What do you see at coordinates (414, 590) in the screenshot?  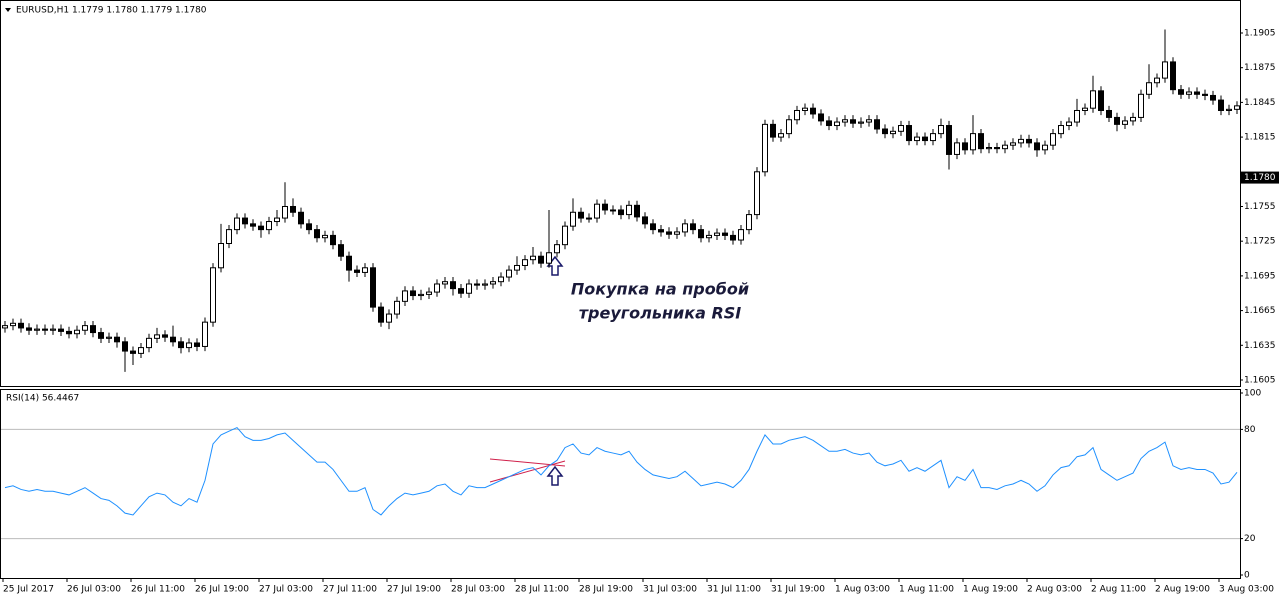 I see `x-tick-label: 27 Jul 19:00` at bounding box center [414, 590].